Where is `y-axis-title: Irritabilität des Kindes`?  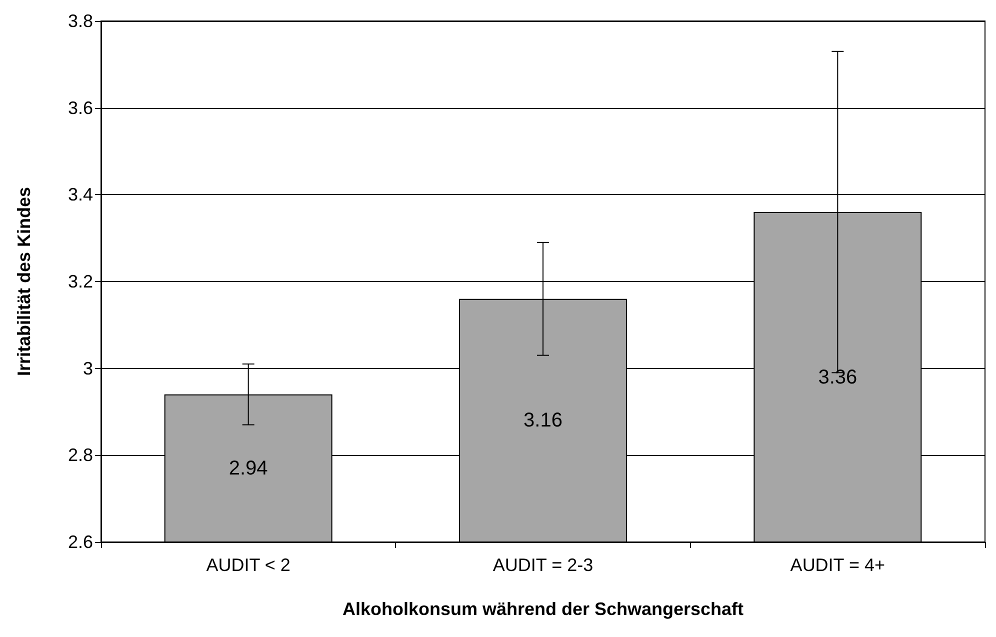 y-axis-title: Irritabilität des Kindes is located at coordinates (24, 281).